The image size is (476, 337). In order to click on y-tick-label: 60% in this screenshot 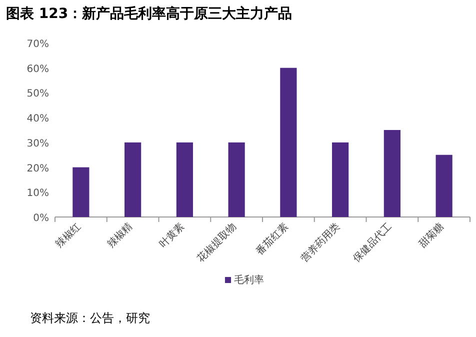, I will do `click(37, 69)`.